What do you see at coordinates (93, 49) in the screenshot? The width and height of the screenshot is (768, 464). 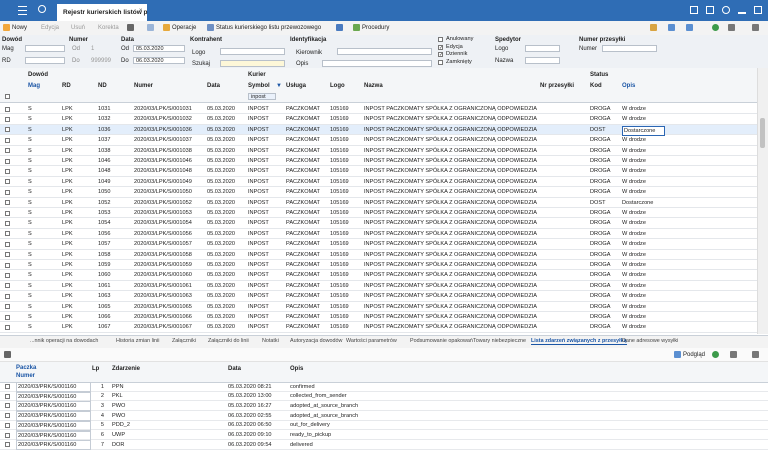 I see `filter-value: 1` at bounding box center [93, 49].